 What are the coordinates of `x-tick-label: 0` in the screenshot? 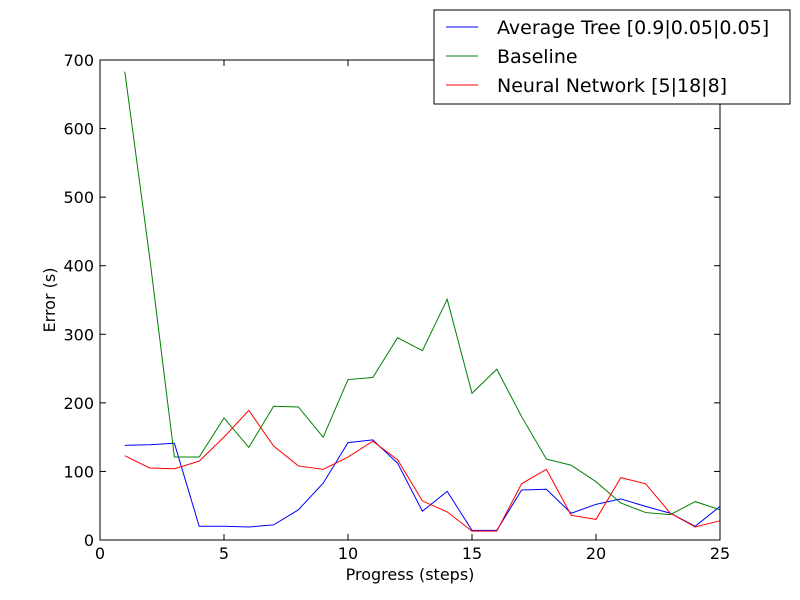 It's located at (100, 553).